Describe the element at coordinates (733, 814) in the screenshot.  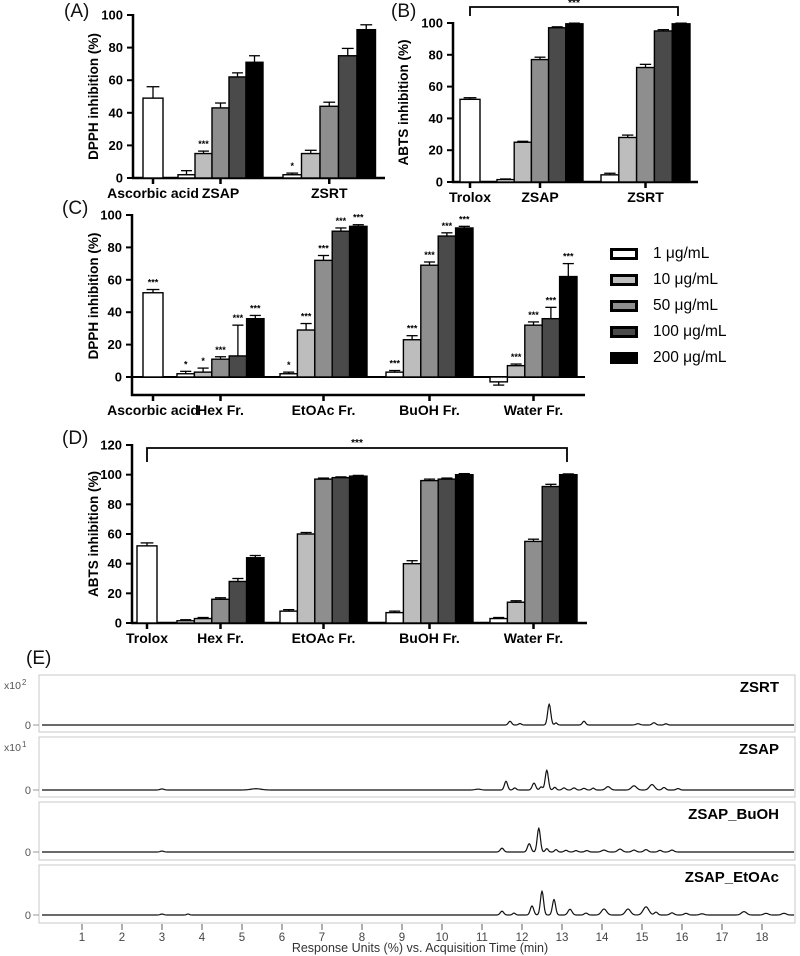
I see `trace-name: ZSAP_BuOH` at that location.